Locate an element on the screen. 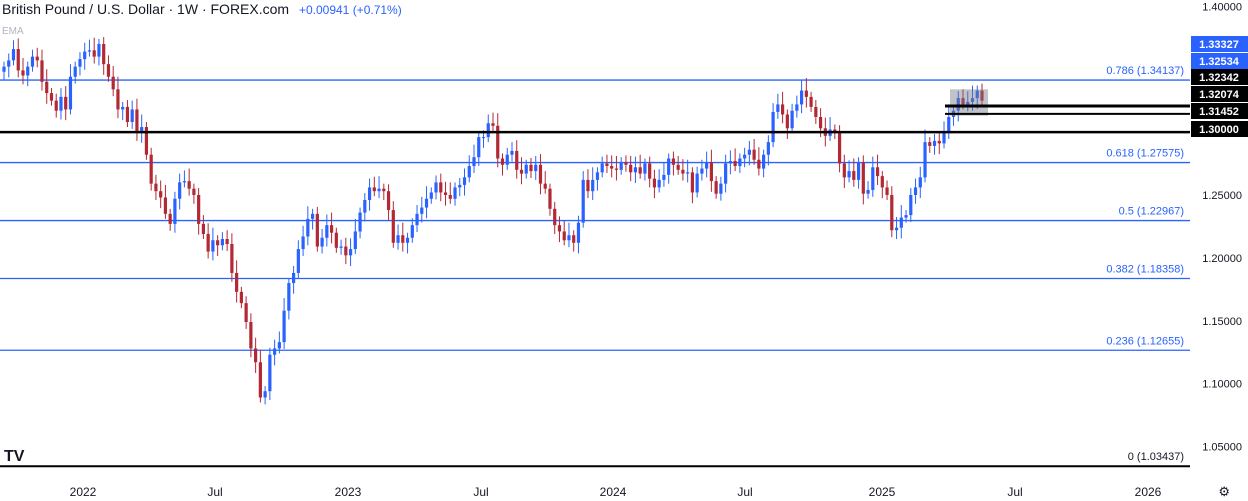 Image resolution: width=1248 pixels, height=501 pixels. y-tick-label: 1.05000 is located at coordinates (1222, 448).